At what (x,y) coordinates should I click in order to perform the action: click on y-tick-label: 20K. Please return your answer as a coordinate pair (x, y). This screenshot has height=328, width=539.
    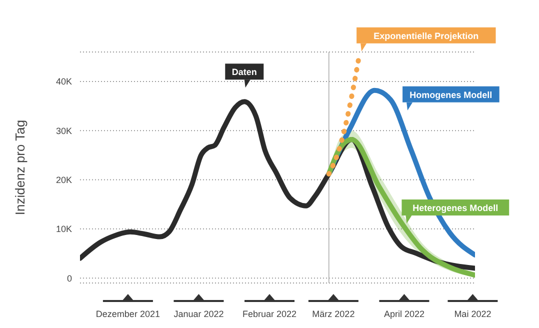
    Looking at the image, I should click on (64, 179).